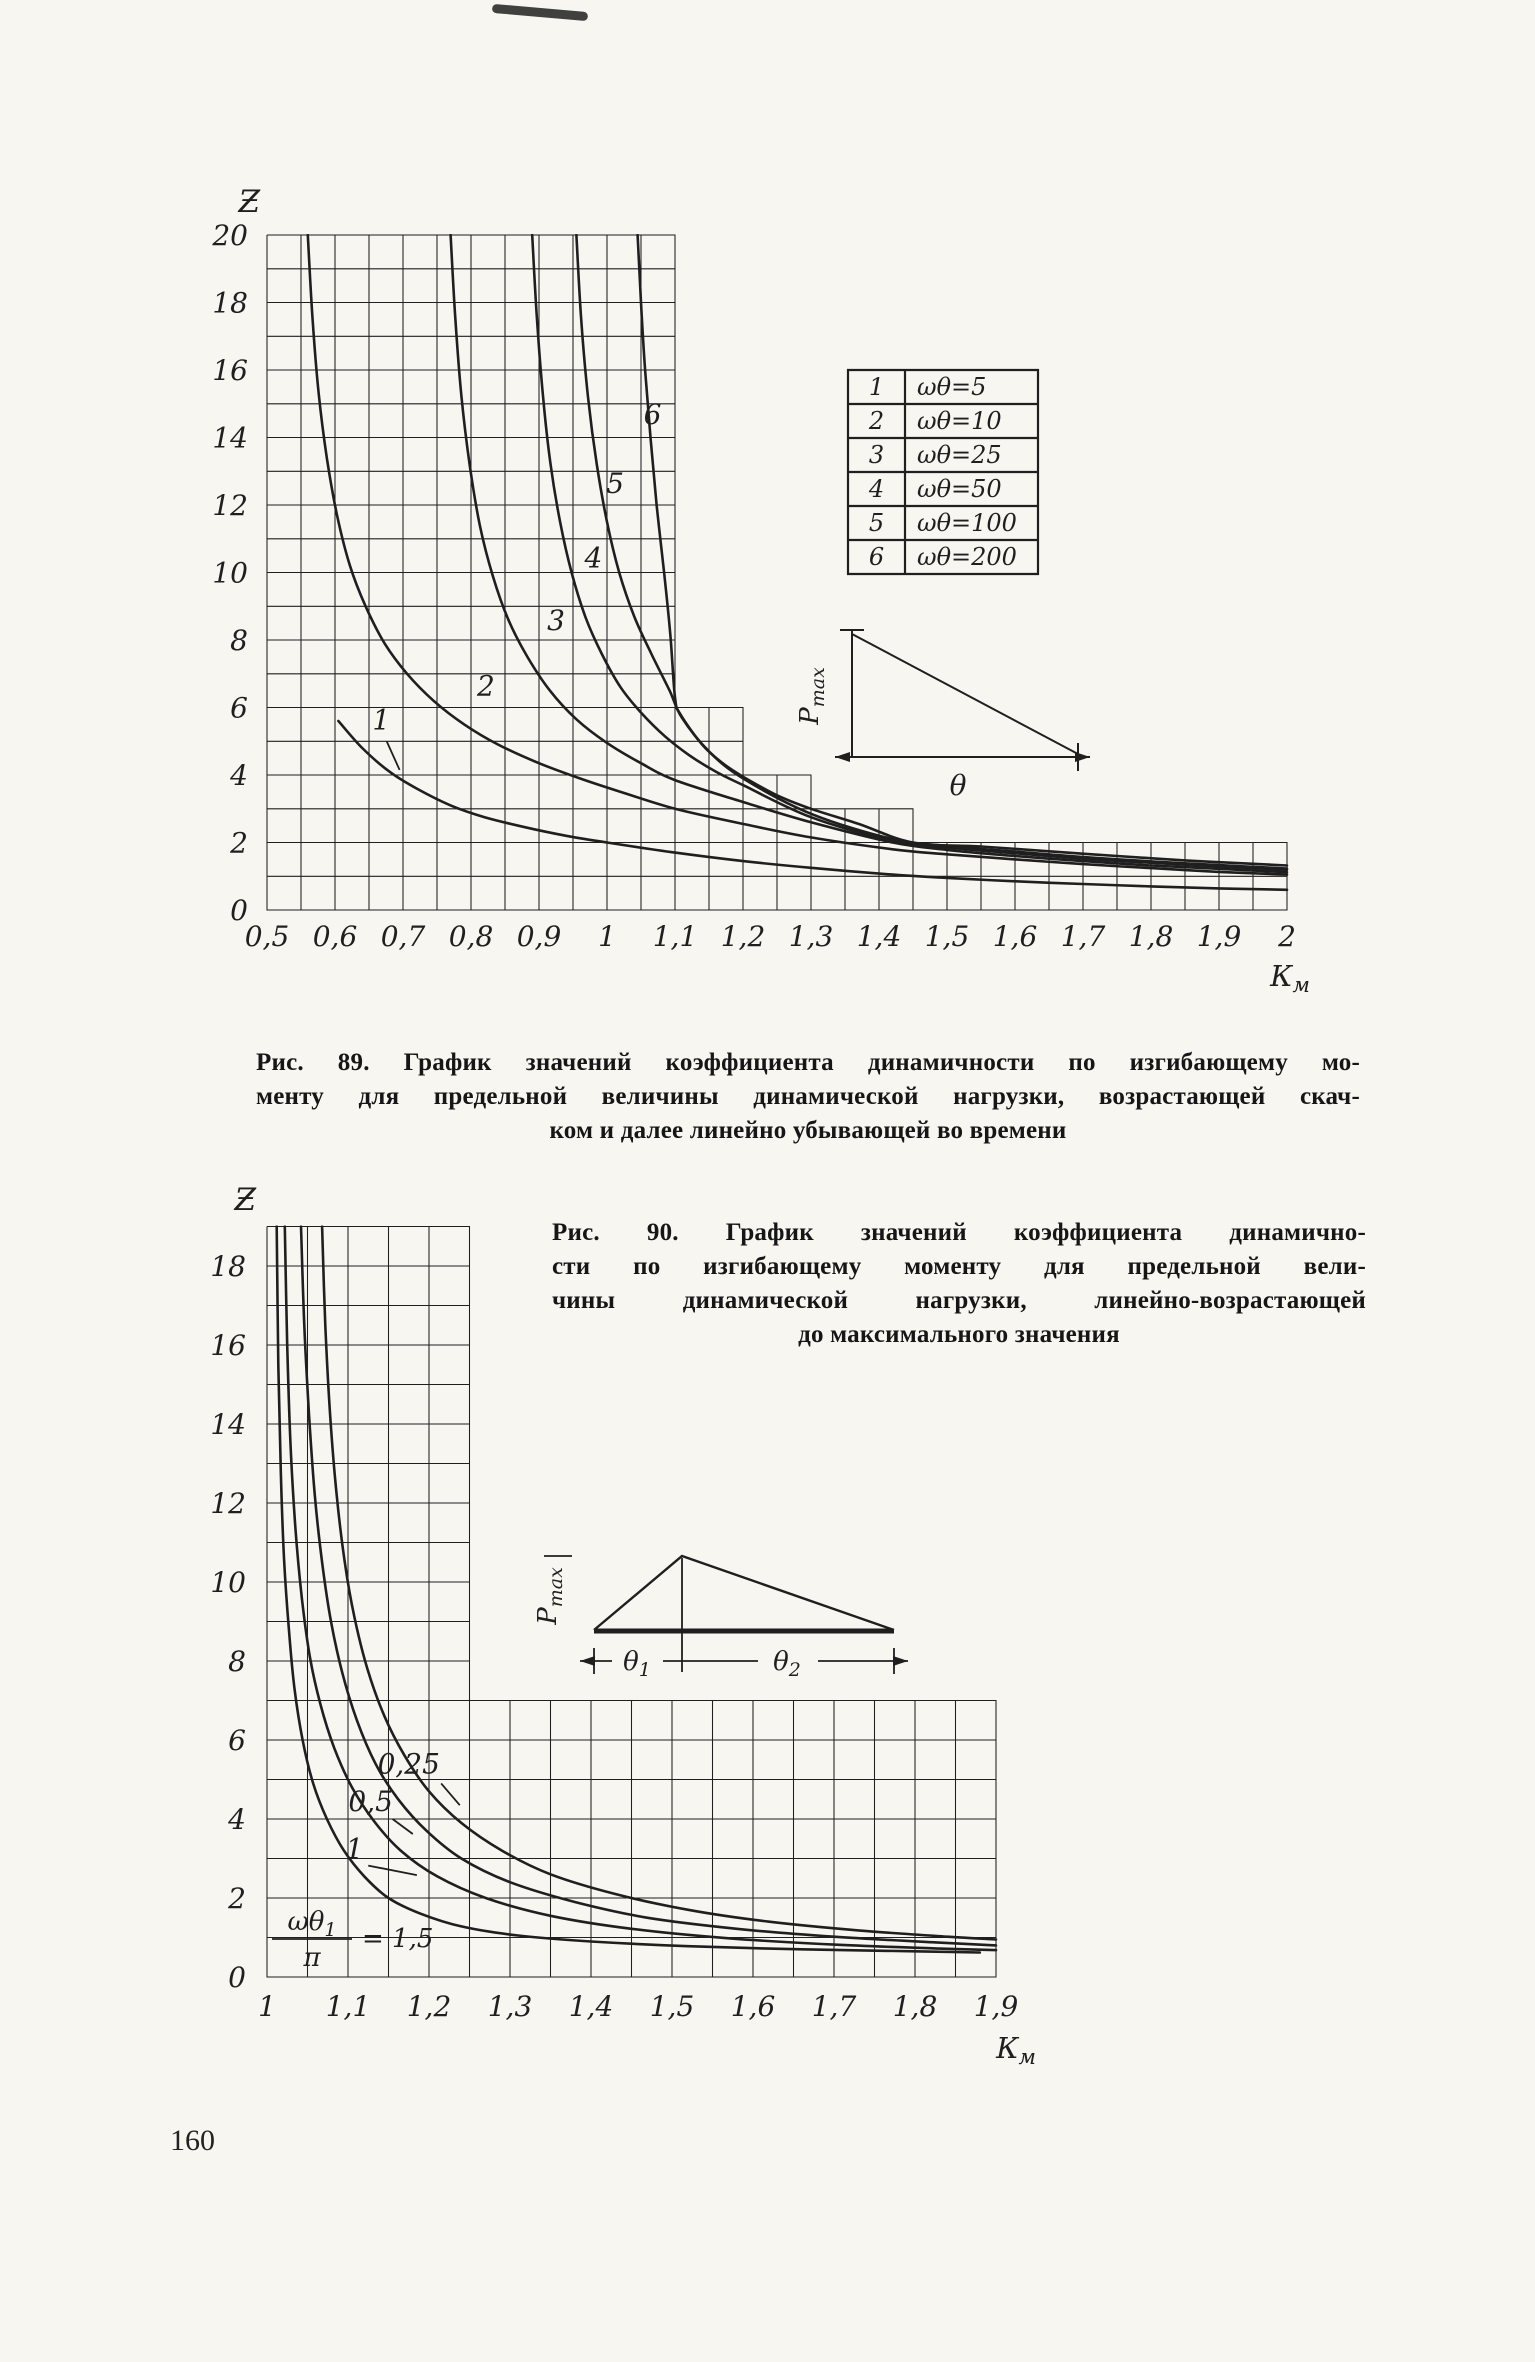 This screenshot has height=2362, width=1535. Describe the element at coordinates (228, 1503) in the screenshot. I see `y-tick-fig90: 12` at that location.